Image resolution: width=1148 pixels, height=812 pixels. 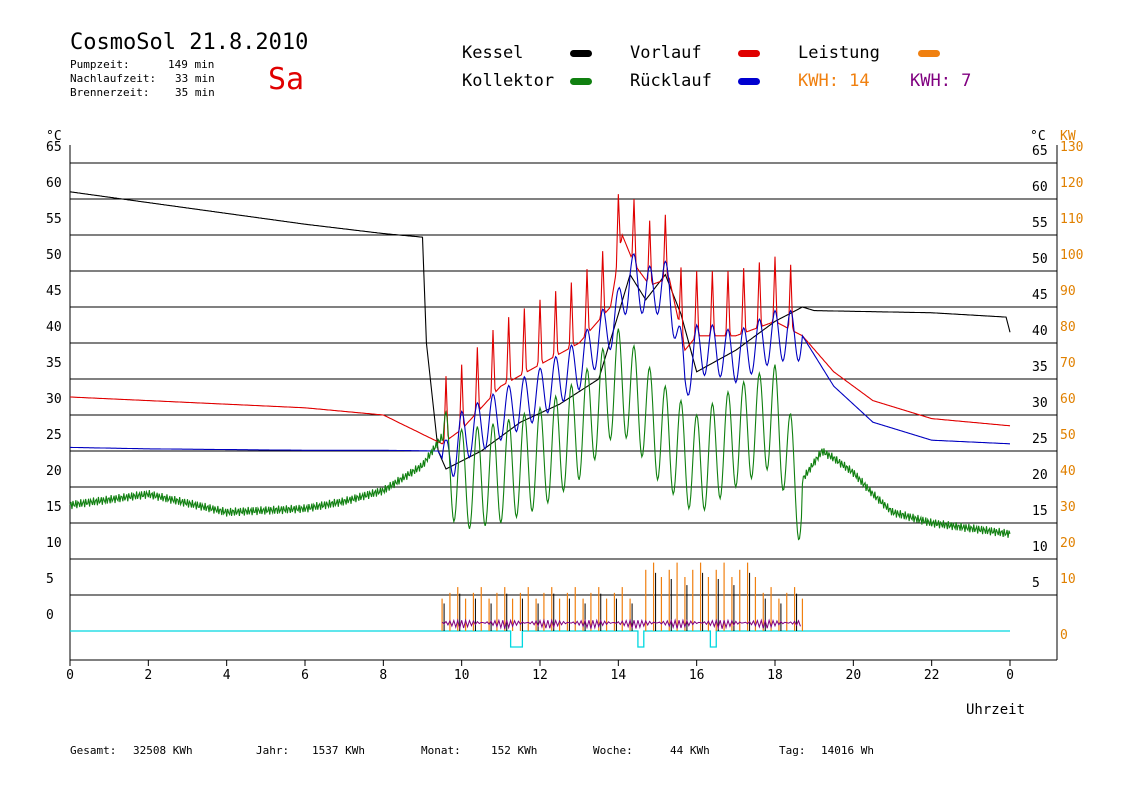 I want to click on kw-tick-70: 70, so click(x=1068, y=363).